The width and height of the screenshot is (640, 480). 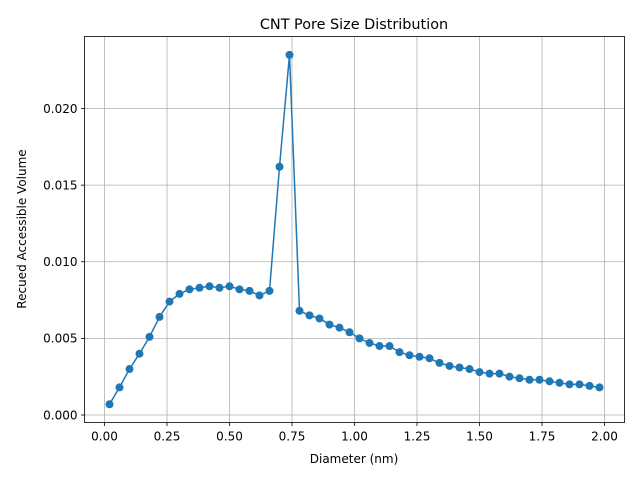 What do you see at coordinates (104, 437) in the screenshot?
I see `x-tick-label: 0.00` at bounding box center [104, 437].